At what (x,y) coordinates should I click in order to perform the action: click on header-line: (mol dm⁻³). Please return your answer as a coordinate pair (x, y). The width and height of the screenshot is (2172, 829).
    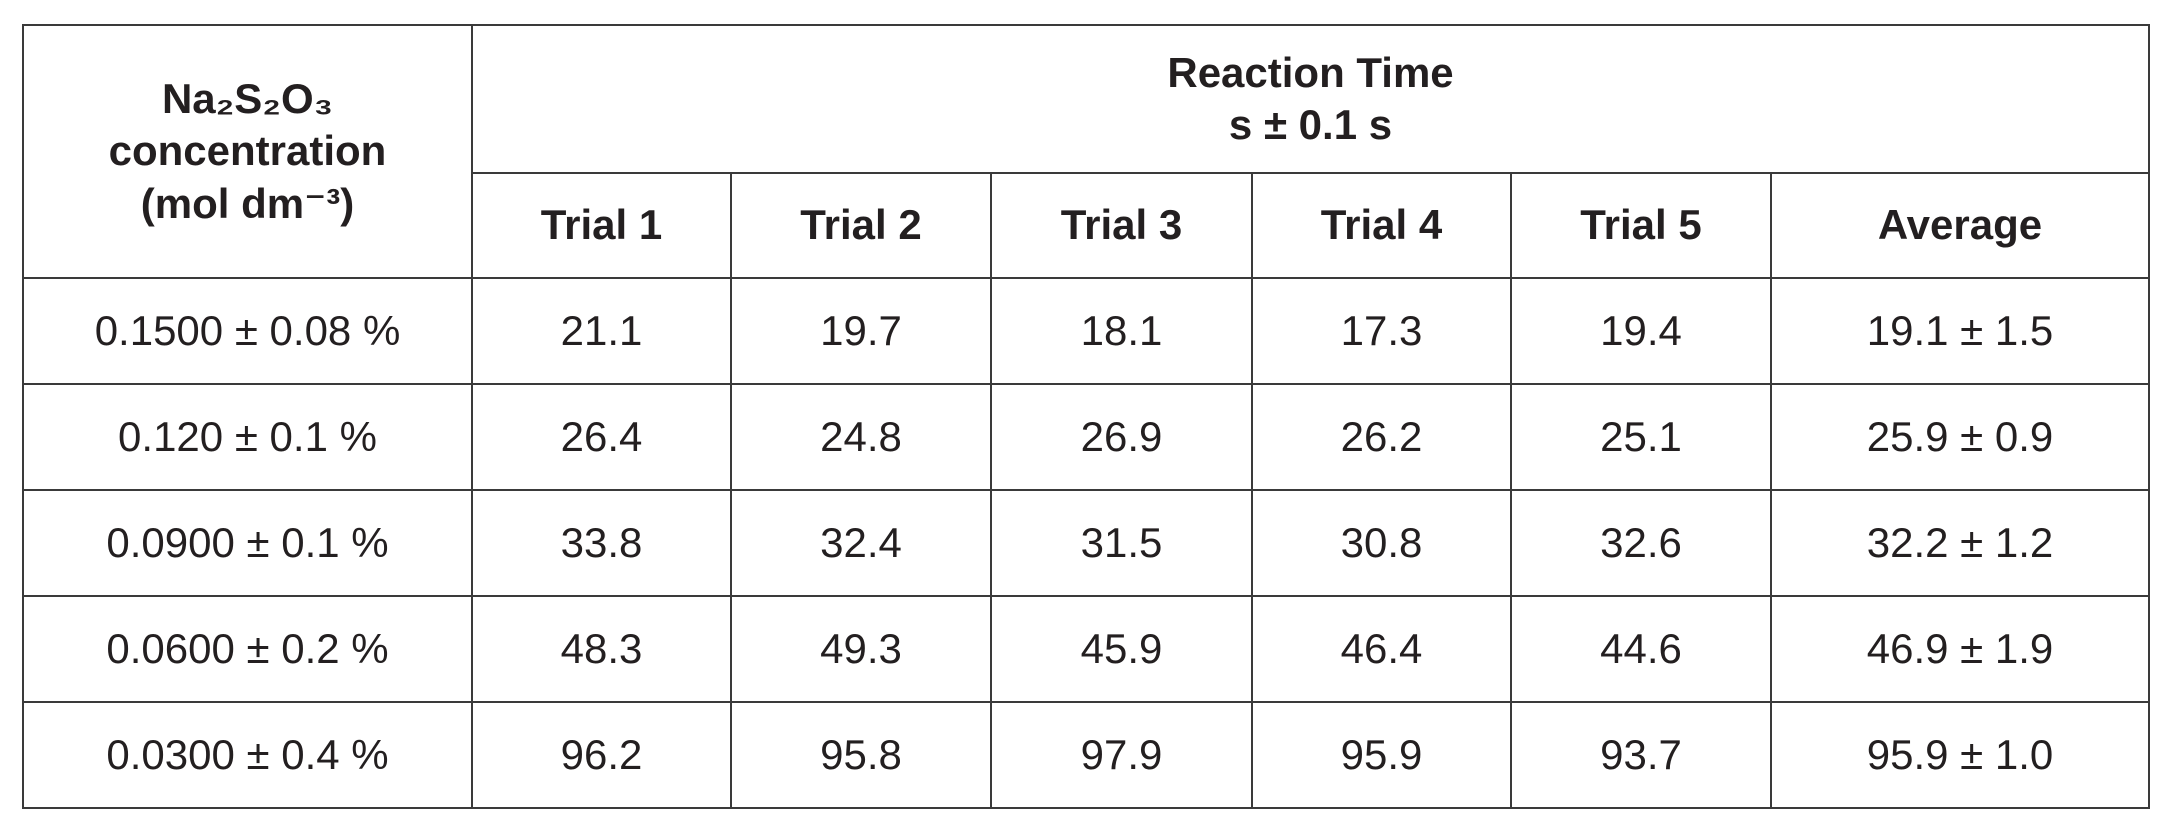
    Looking at the image, I should click on (247, 203).